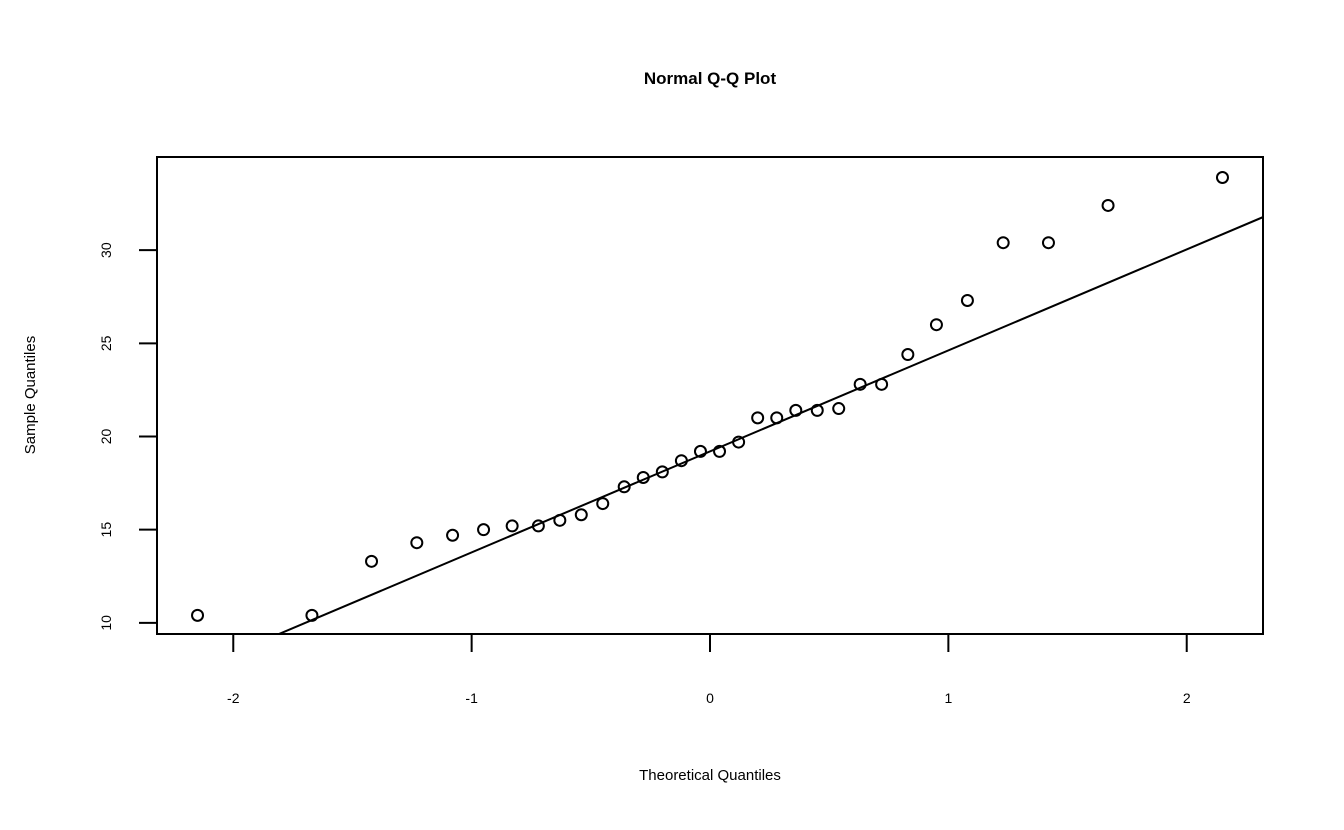 This screenshot has width=1344, height=830. What do you see at coordinates (127, 436) in the screenshot?
I see `y-axis: 10 15 20 25 30` at bounding box center [127, 436].